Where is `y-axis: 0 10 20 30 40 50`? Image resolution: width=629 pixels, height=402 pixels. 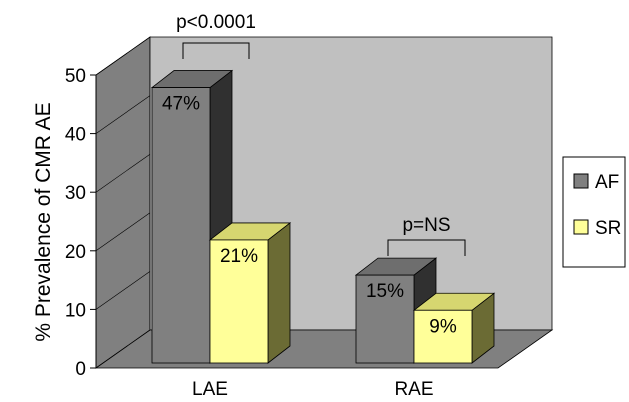 y-axis: 0 10 20 30 40 50 is located at coordinates (108, 208).